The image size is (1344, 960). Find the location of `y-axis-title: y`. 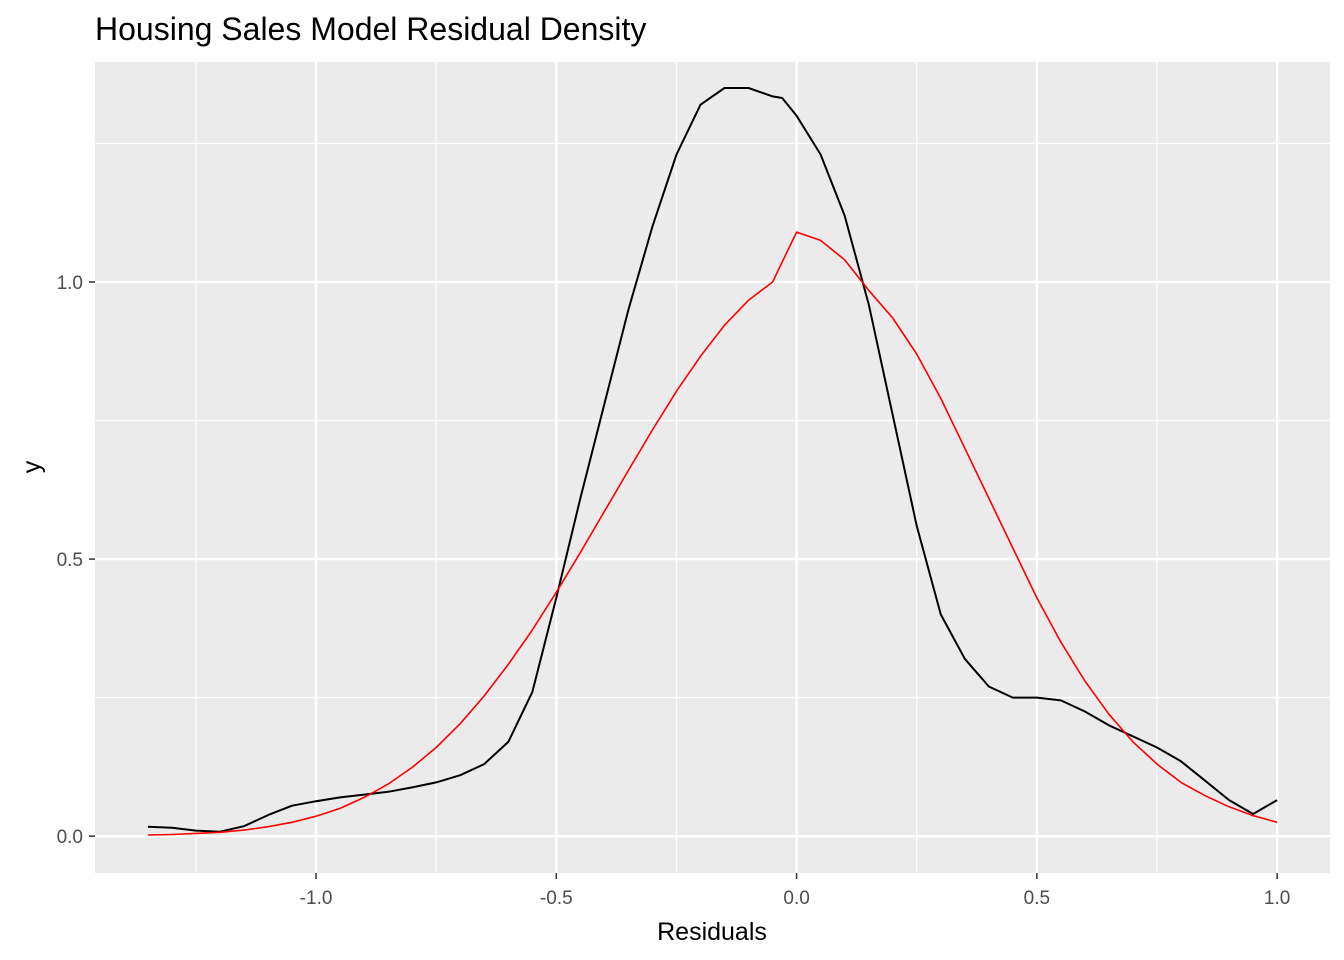

y-axis-title: y is located at coordinates (32, 466).